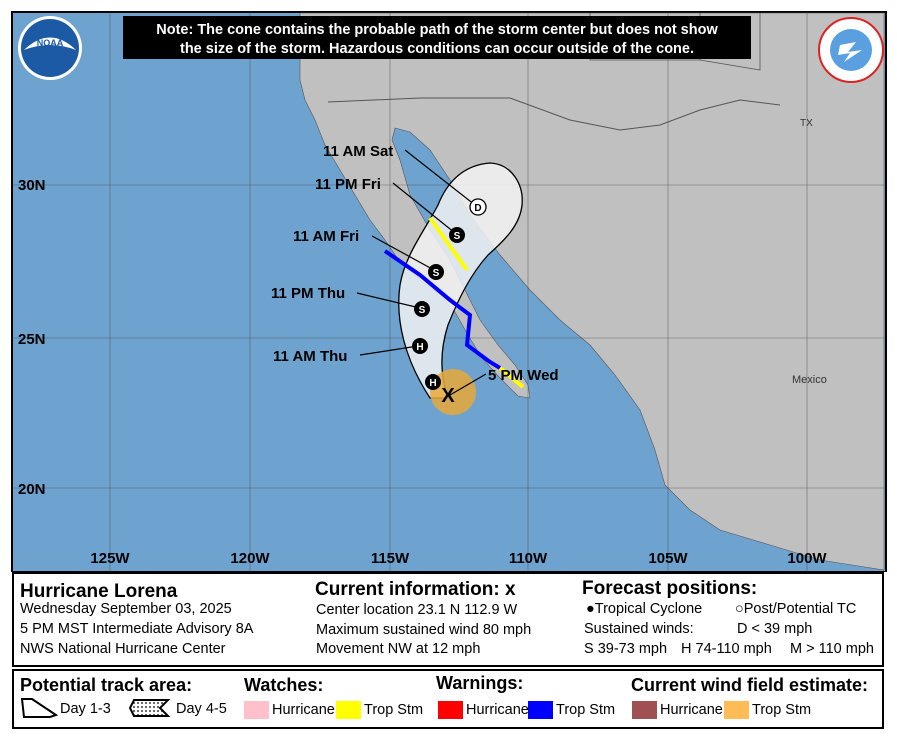  I want to click on hurricane-warning-legend: Hurricane, so click(483, 710).